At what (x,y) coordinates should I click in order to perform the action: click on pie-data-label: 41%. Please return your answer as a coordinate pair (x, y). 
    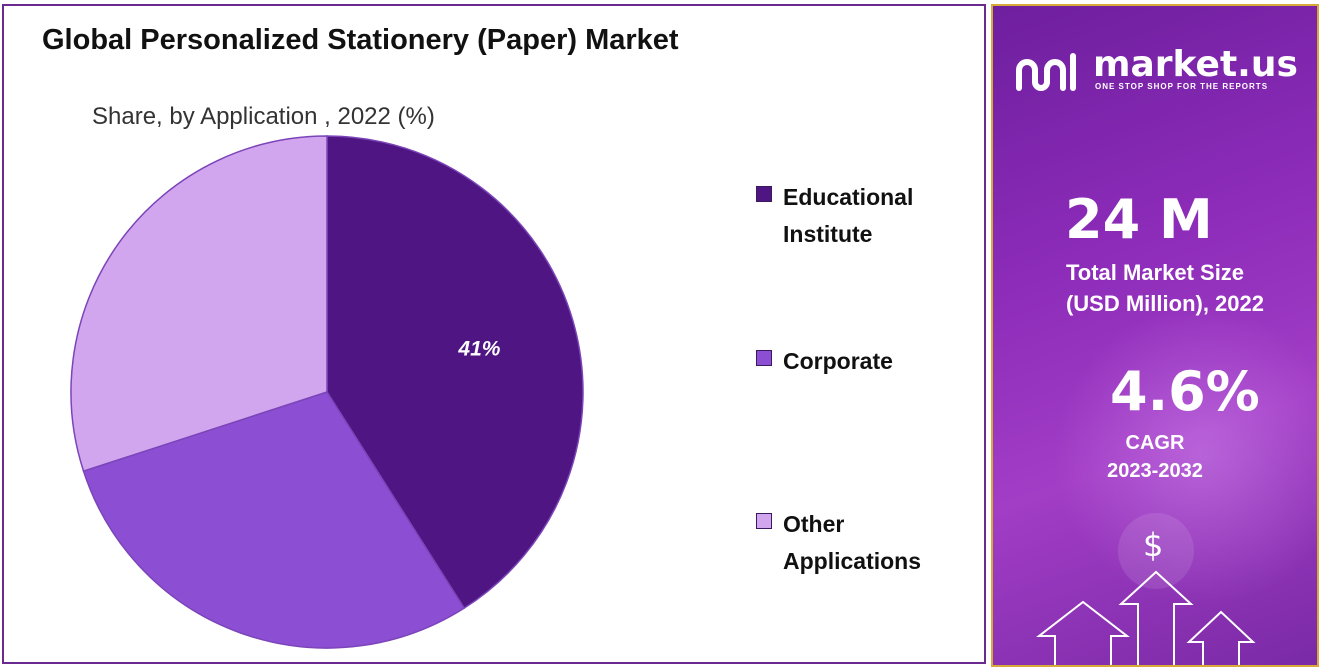
    Looking at the image, I should click on (478, 349).